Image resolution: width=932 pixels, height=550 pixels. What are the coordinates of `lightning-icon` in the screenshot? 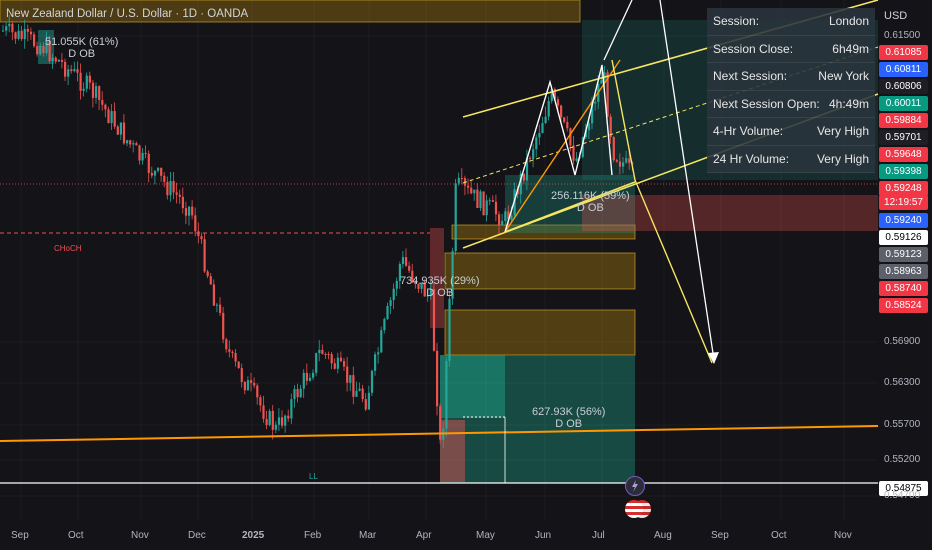 It's located at (635, 486).